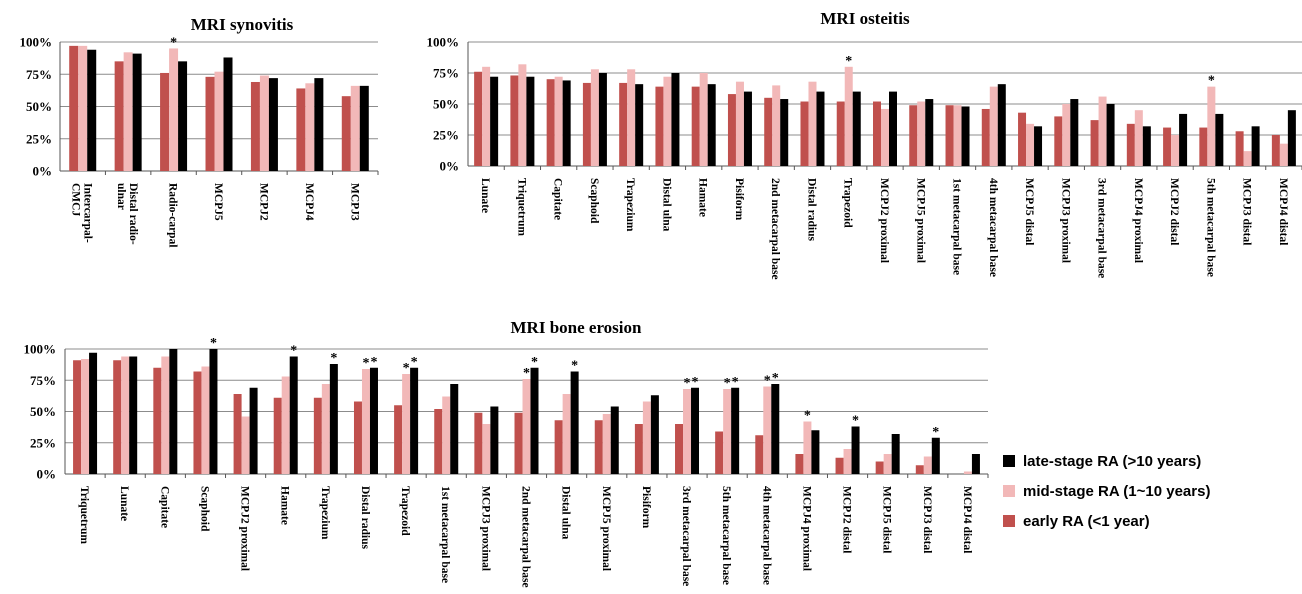 The height and width of the screenshot is (594, 1302). What do you see at coordinates (137, 112) in the screenshot?
I see `bar-synovitis-late` at bounding box center [137, 112].